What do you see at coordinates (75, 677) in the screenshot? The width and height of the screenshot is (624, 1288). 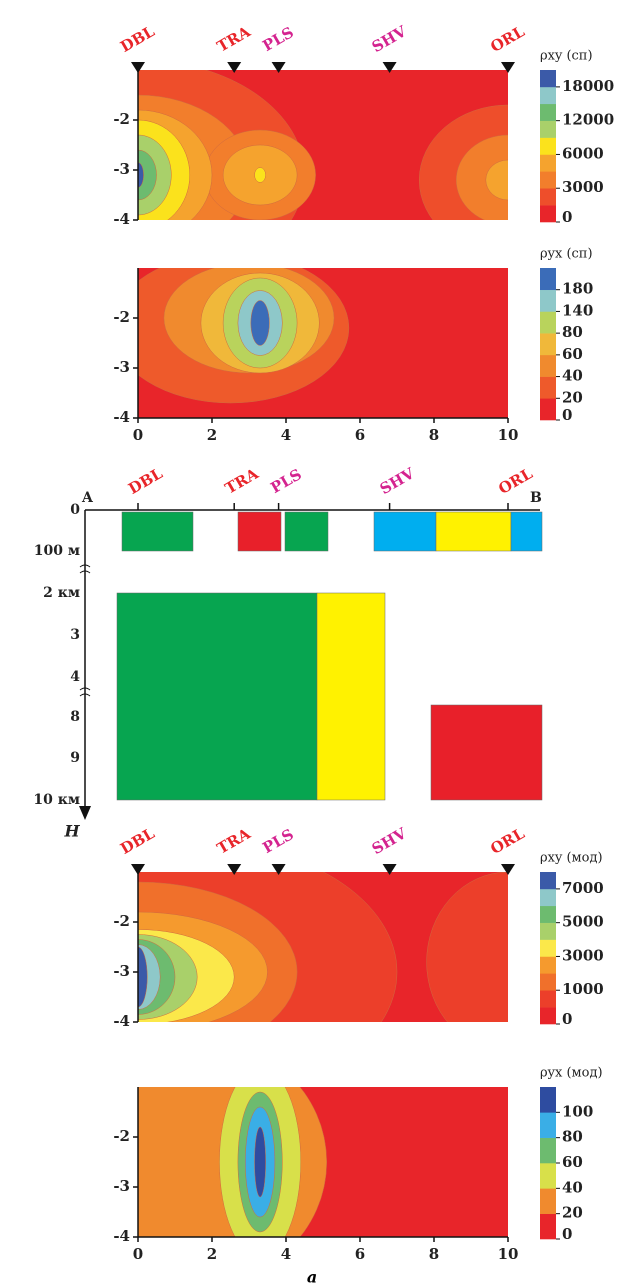 I see `depth-label: 4` at bounding box center [75, 677].